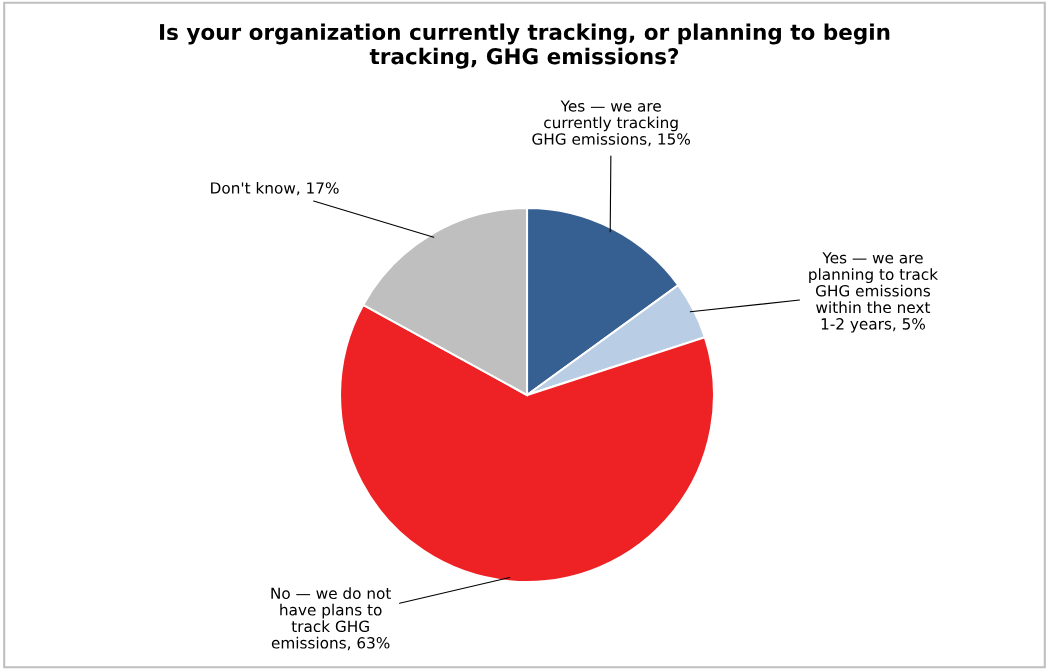 The width and height of the screenshot is (1049, 670). Describe the element at coordinates (611, 123) in the screenshot. I see `slice-label: Yes — we are currently tracking GHG emissions, 15%` at that location.